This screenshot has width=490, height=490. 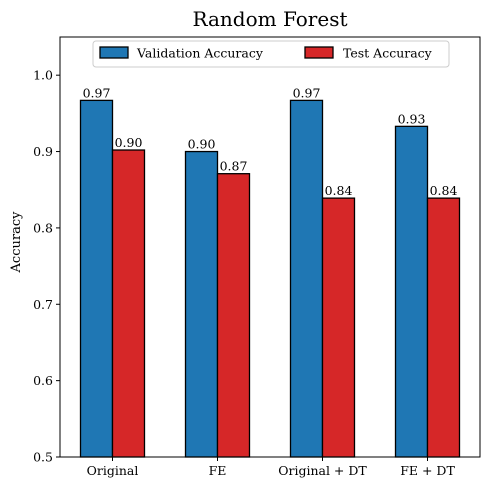 What do you see at coordinates (388, 53) in the screenshot?
I see `legend-label-test: Test Accuracy` at bounding box center [388, 53].